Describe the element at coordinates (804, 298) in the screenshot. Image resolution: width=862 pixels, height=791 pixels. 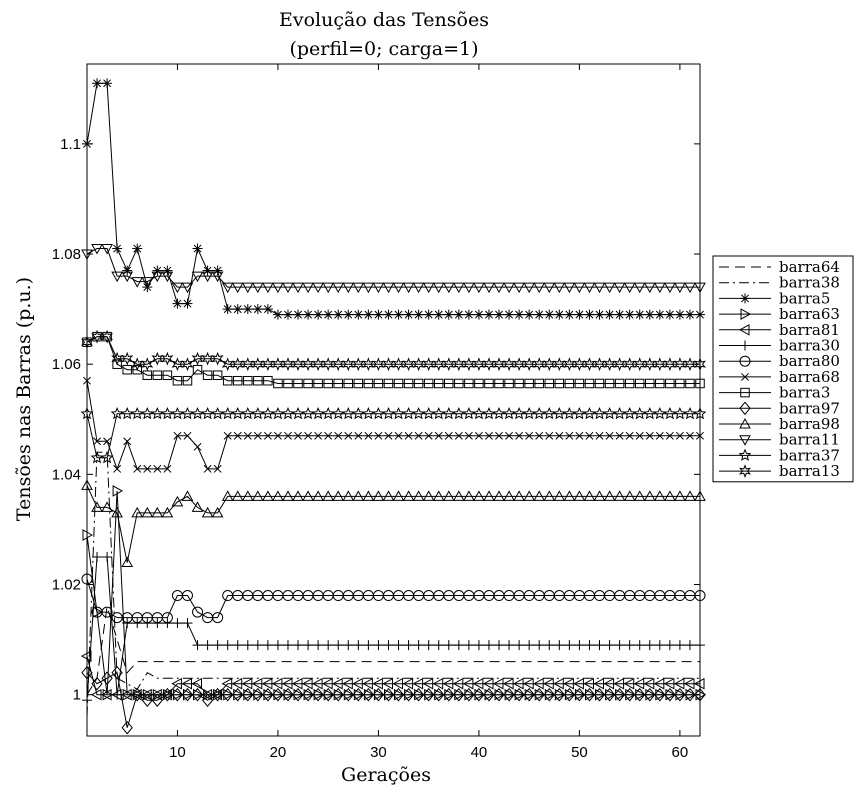
I see `legend-label: barra5` at that location.